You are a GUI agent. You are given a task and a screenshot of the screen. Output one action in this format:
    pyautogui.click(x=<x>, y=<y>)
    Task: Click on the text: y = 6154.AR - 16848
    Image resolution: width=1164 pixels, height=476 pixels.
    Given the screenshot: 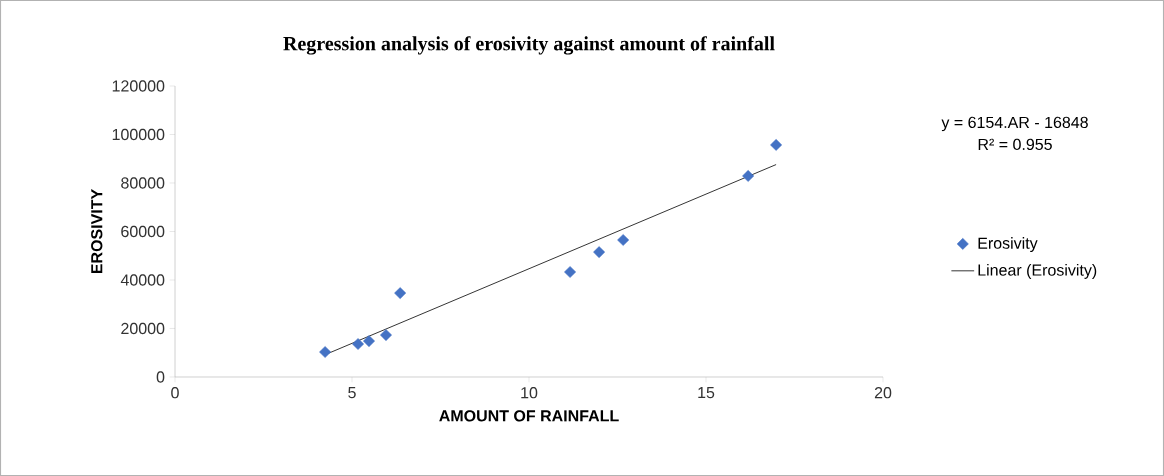 What is the action you would take?
    pyautogui.click(x=1014, y=124)
    